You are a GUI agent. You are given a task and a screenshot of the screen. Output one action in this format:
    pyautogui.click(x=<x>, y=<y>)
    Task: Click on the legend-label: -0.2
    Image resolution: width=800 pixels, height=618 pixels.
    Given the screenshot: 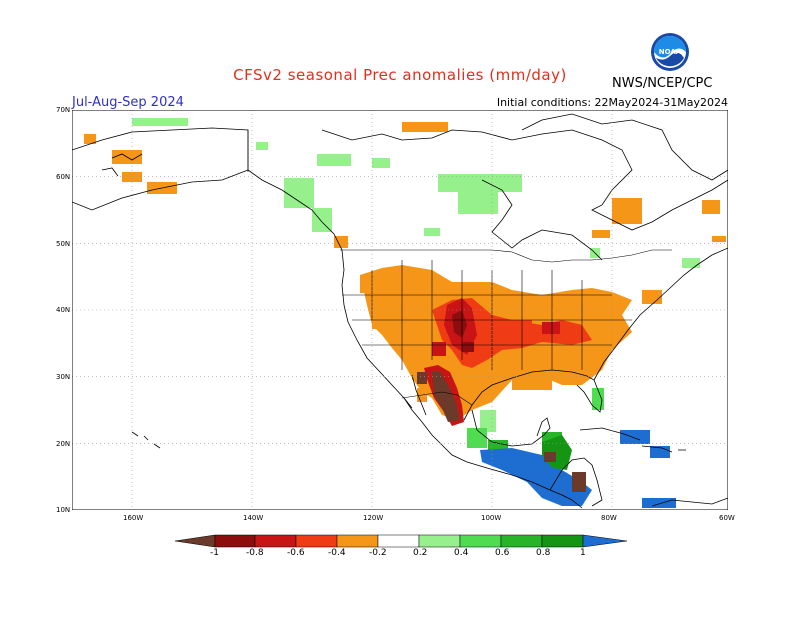 What is the action you would take?
    pyautogui.click(x=378, y=553)
    